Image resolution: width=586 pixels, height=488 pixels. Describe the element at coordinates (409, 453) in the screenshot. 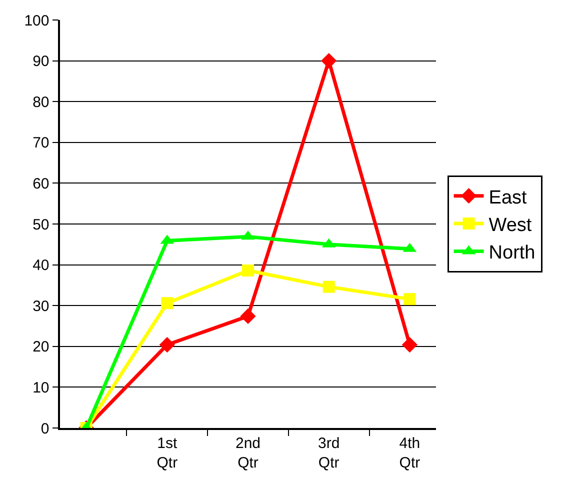

I see `x-tick-label: 4th Qtr` at that location.